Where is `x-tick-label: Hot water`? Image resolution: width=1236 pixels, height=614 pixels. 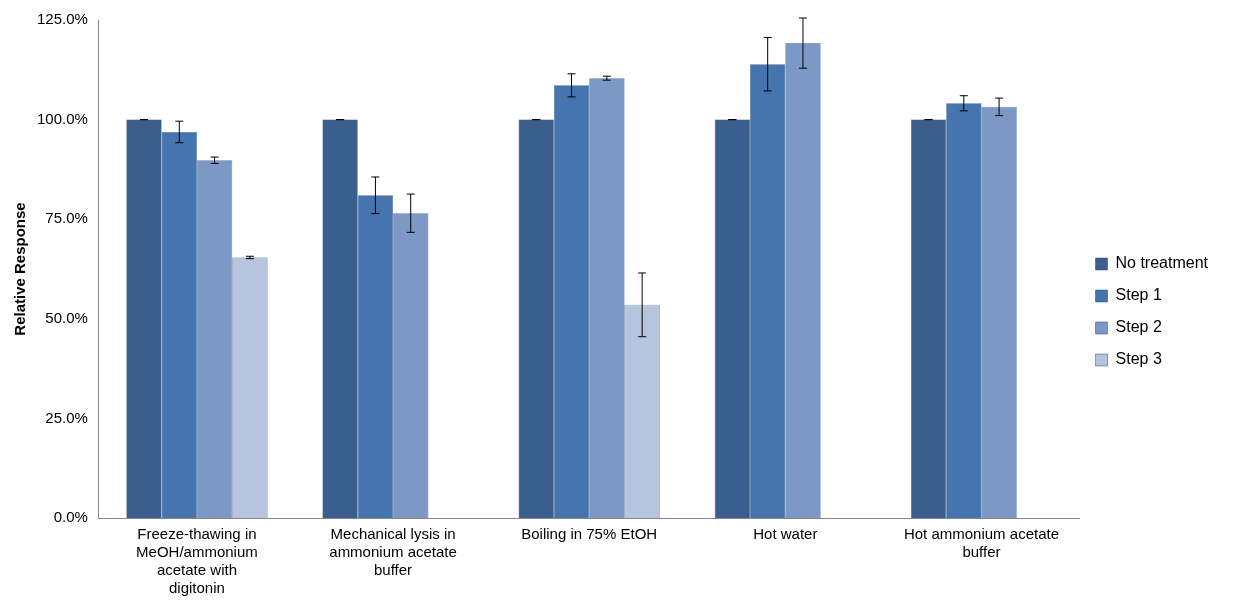
x-tick-label: Hot water is located at coordinates (785, 534).